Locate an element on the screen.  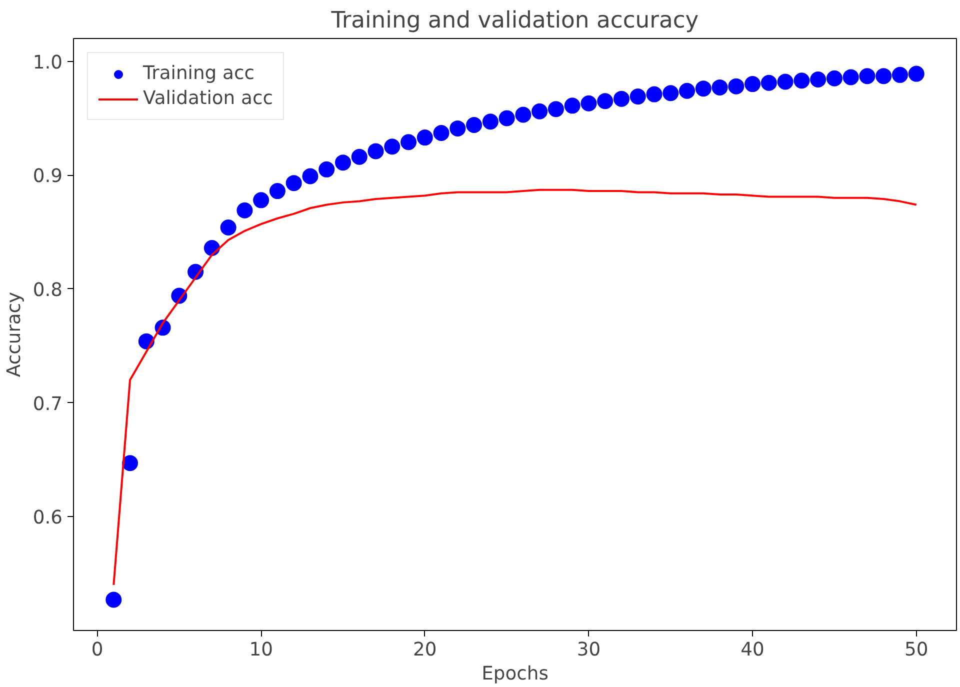
x-tick-label: 40 is located at coordinates (752, 650).